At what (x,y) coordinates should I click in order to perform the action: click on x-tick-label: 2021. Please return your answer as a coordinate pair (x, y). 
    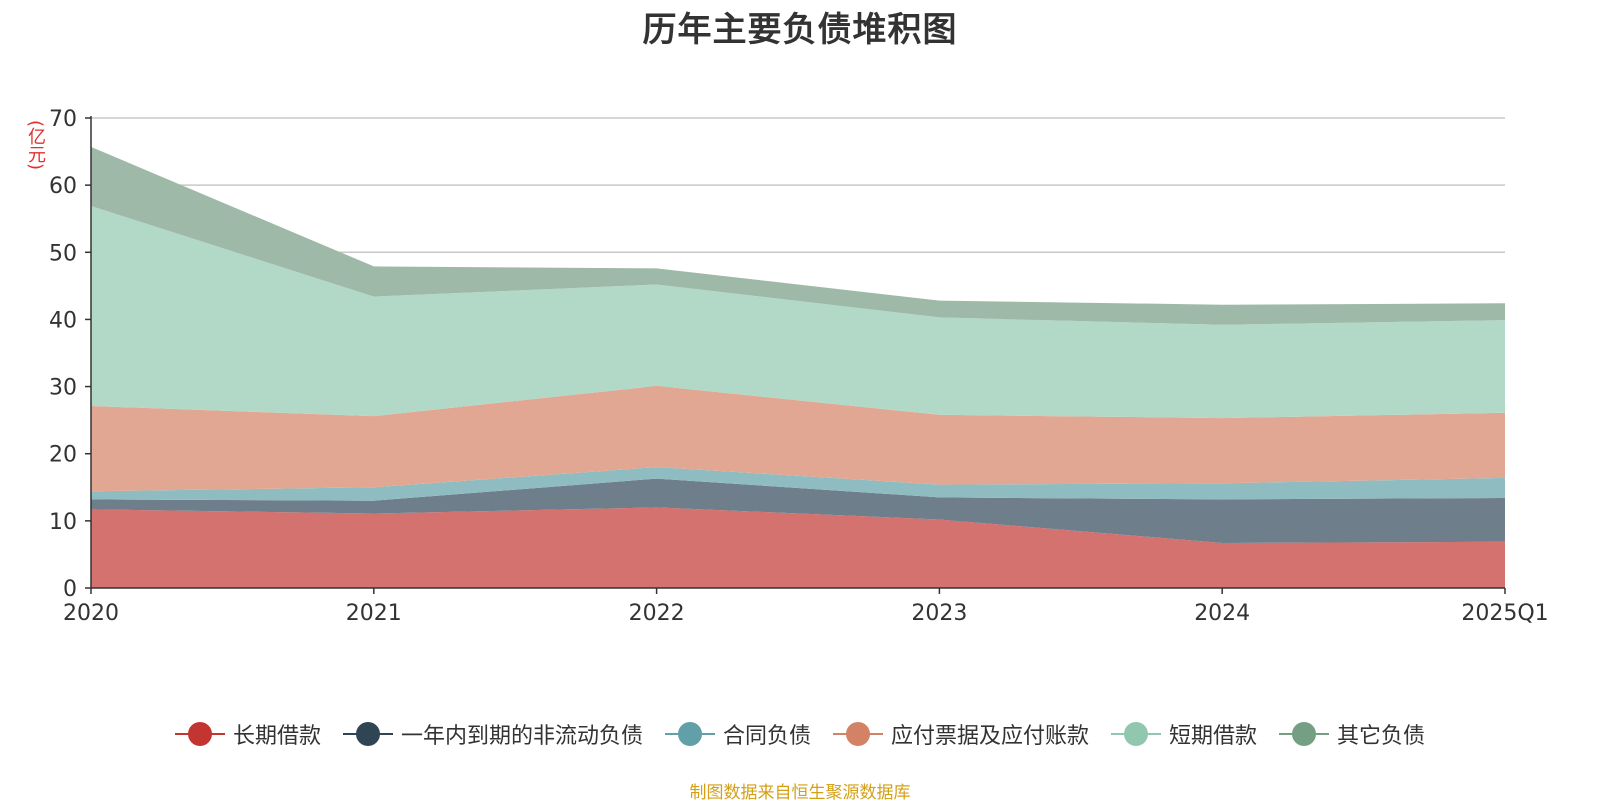
    Looking at the image, I should click on (374, 613).